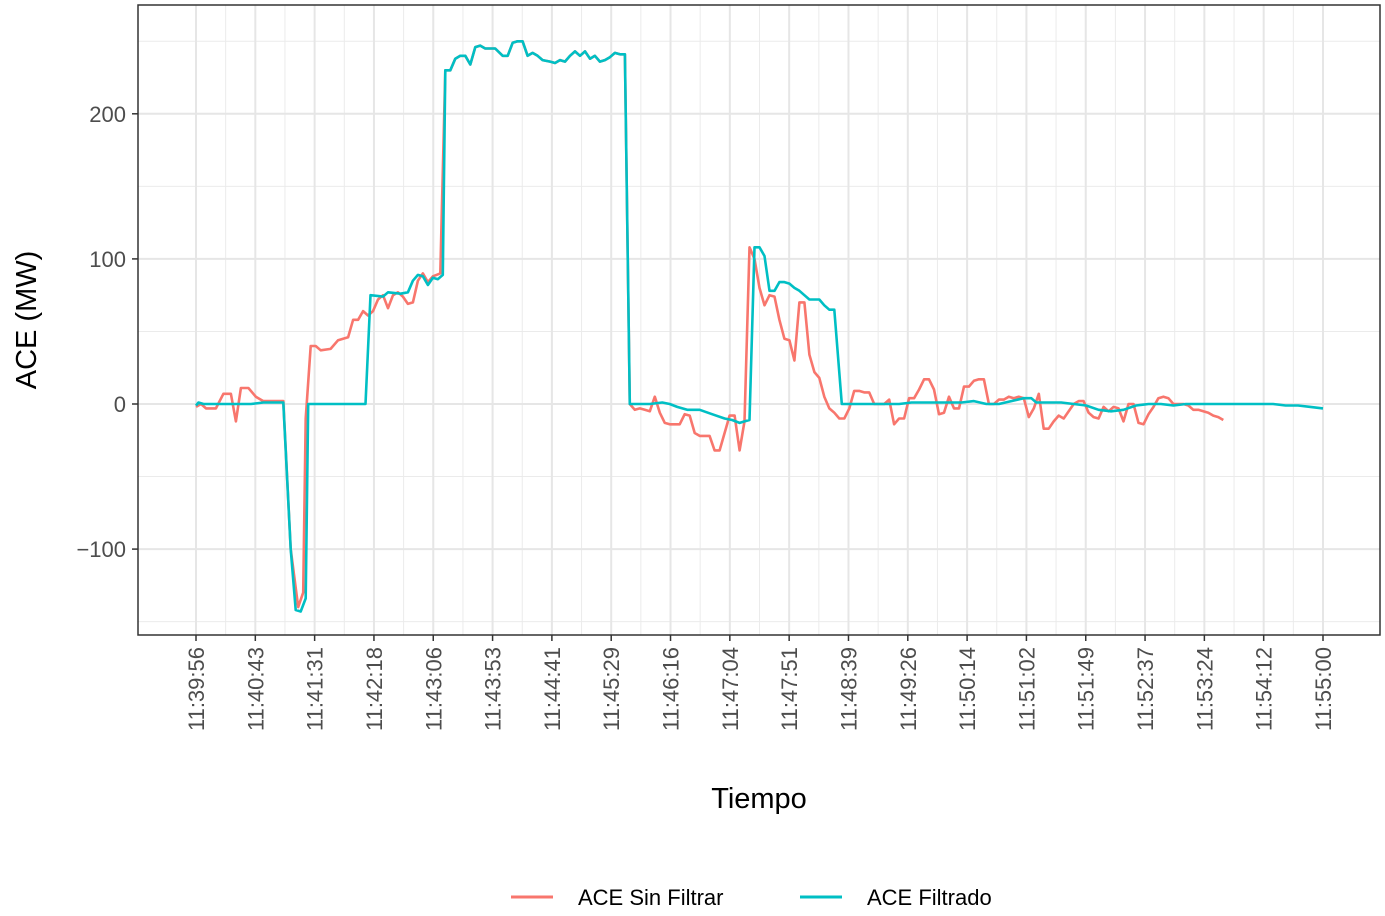 Image resolution: width=1385 pixels, height=916 pixels. What do you see at coordinates (255, 689) in the screenshot?
I see `x-tick-label: 11:40:43` at bounding box center [255, 689].